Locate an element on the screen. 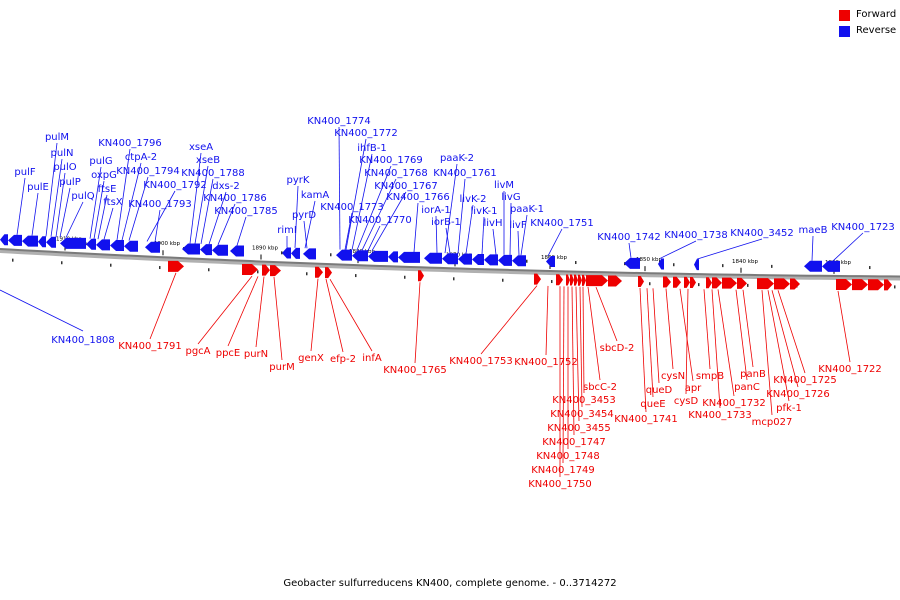 This screenshot has width=900, height=600. gene-label-kn400-1752: KN400_1752 is located at coordinates (546, 362).